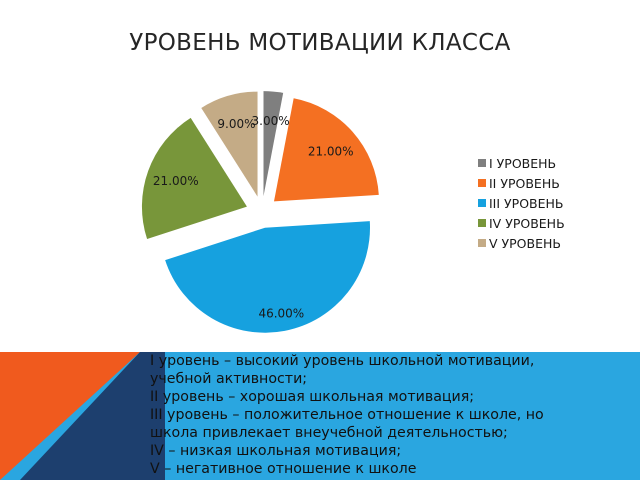 This screenshot has height=480, width=640. What do you see at coordinates (281, 313) in the screenshot?
I see `pie-data-label: 46.00%` at bounding box center [281, 313].